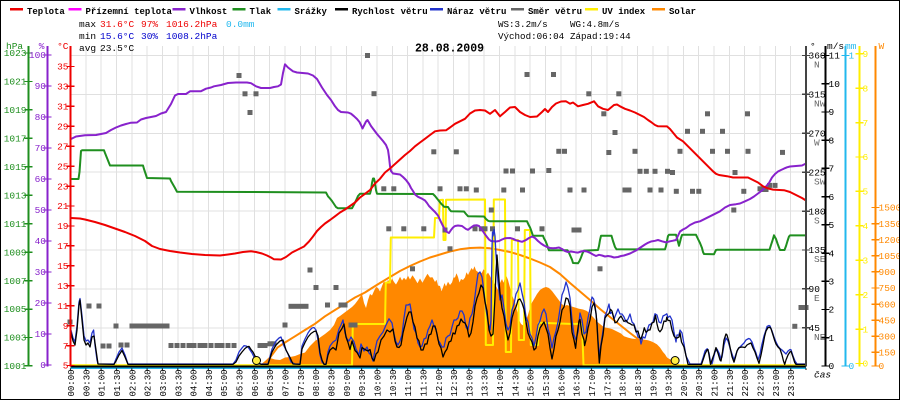  What do you see at coordinates (820, 259) in the screenshot?
I see `svg-text: SE` at bounding box center [820, 259].